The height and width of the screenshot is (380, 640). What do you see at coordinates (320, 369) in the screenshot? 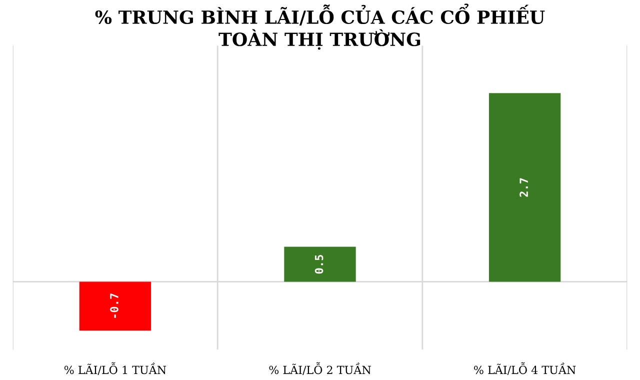
I see `x-tick-label: % LÃI/LỖ 2 TUẦN` at bounding box center [320, 369].